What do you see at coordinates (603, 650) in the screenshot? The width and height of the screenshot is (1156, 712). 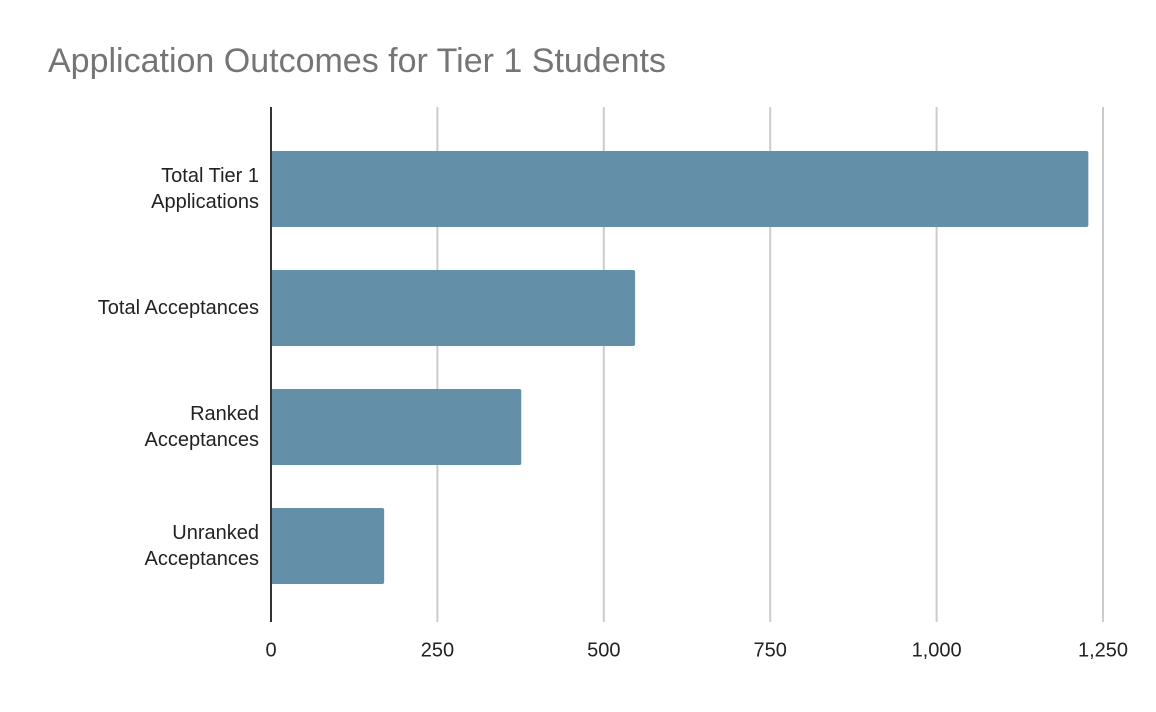 I see `x-tick-label: 500` at bounding box center [603, 650].